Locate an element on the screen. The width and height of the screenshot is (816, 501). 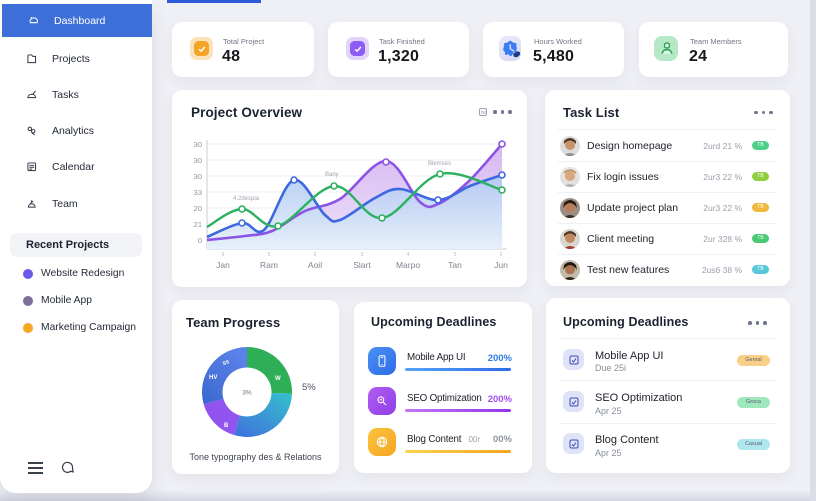
svg-text: Aoil is located at coordinates (315, 265).